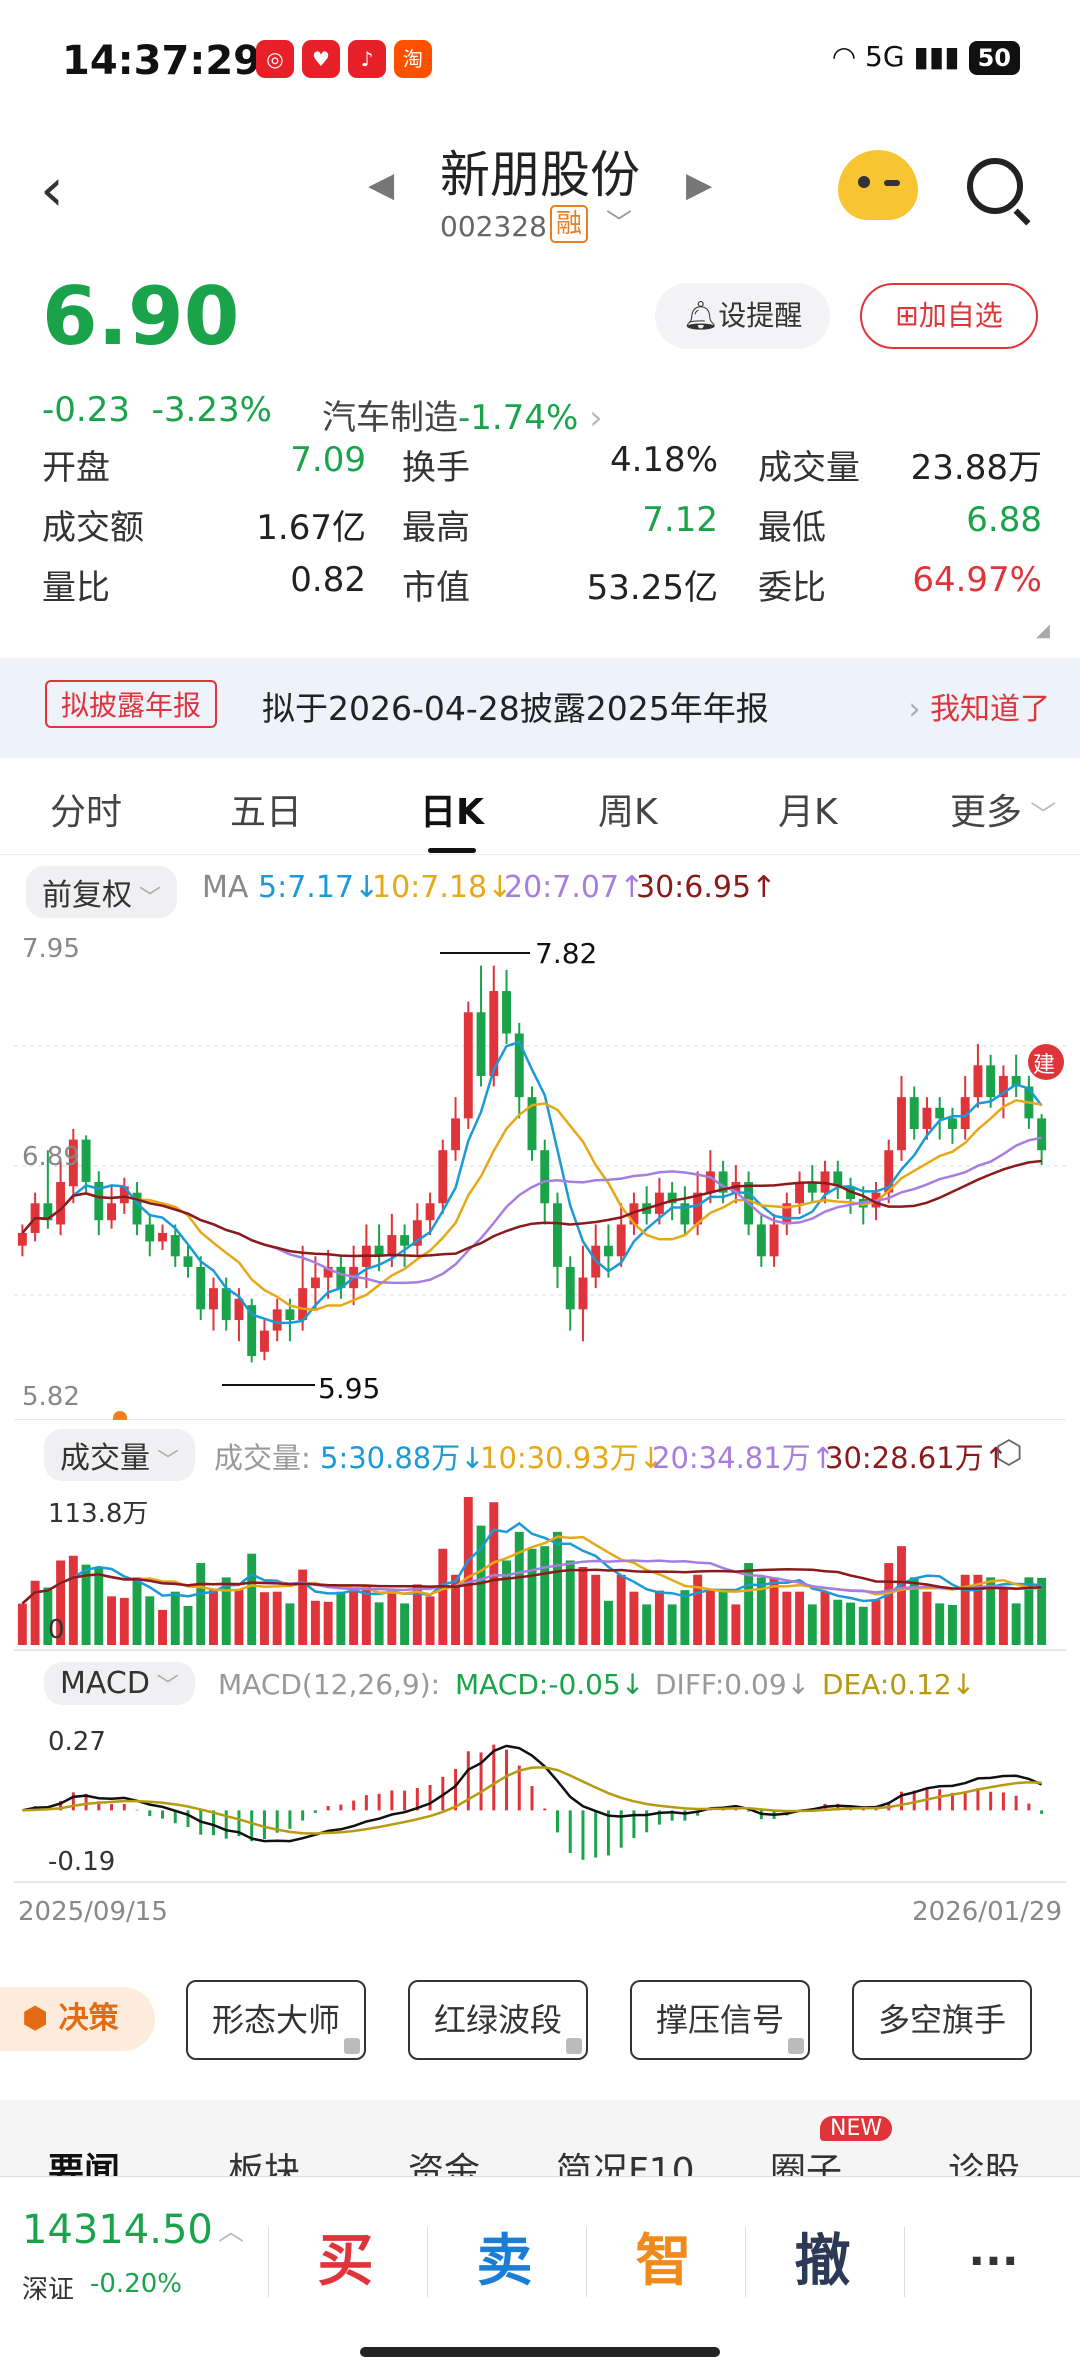 Image resolution: width=1080 pixels, height=2376 pixels. I want to click on search-icon, so click(995, 186).